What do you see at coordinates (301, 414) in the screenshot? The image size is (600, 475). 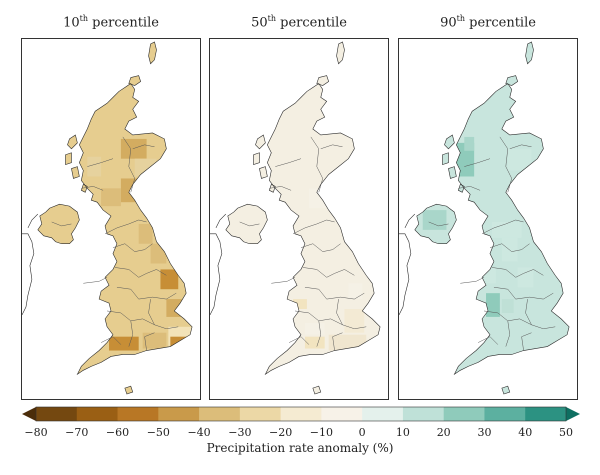 I see `colorbar` at bounding box center [301, 414].